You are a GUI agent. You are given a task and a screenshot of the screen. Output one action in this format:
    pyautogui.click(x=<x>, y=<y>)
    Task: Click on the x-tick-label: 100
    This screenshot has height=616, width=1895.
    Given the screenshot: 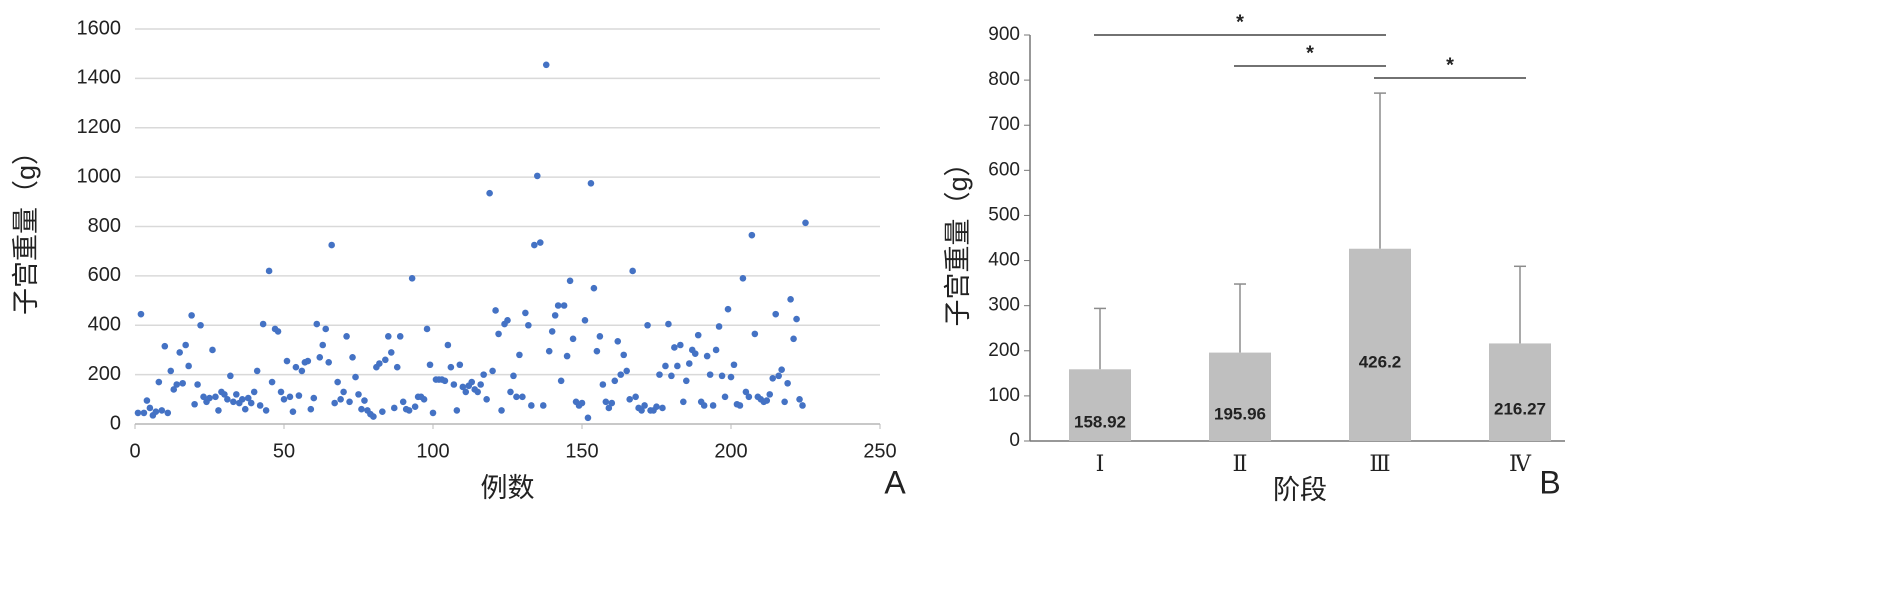 What is the action you would take?
    pyautogui.click(x=432, y=451)
    